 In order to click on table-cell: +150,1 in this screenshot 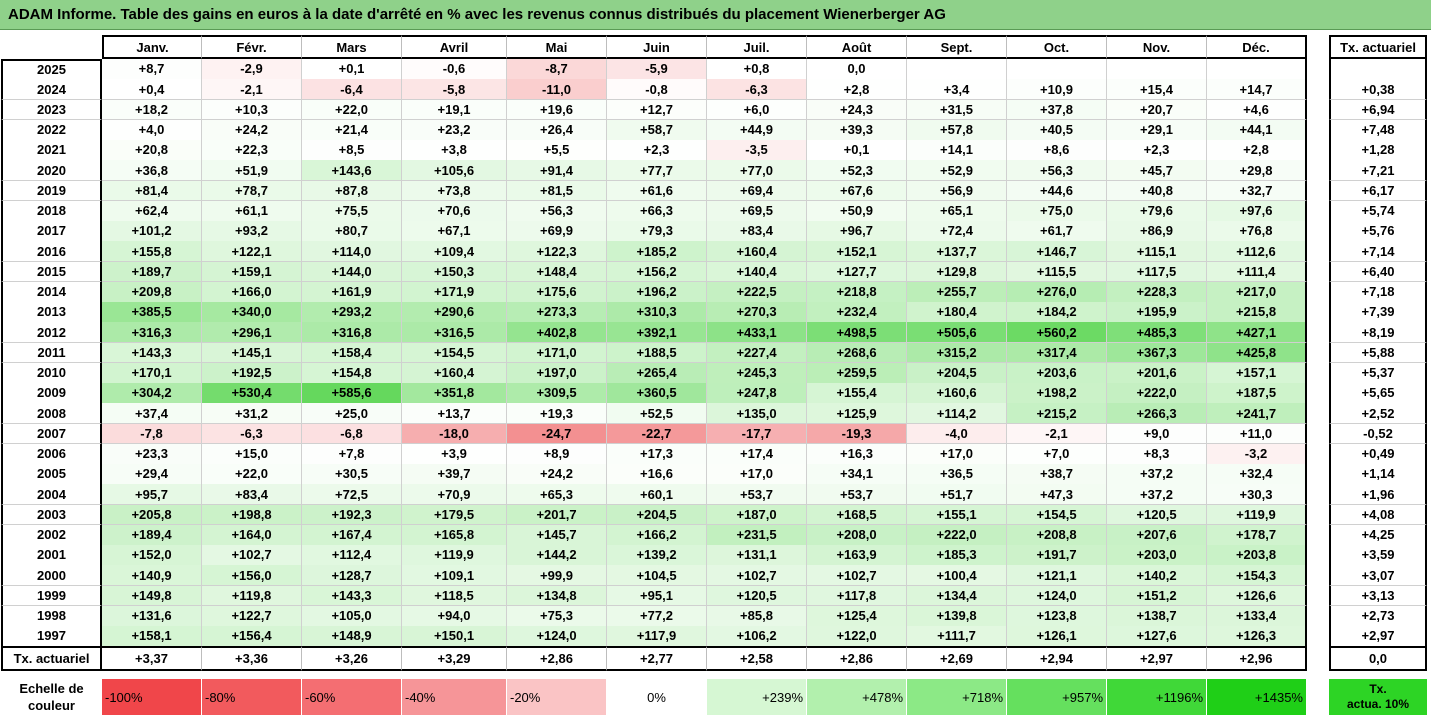, I will do `click(454, 636)`.